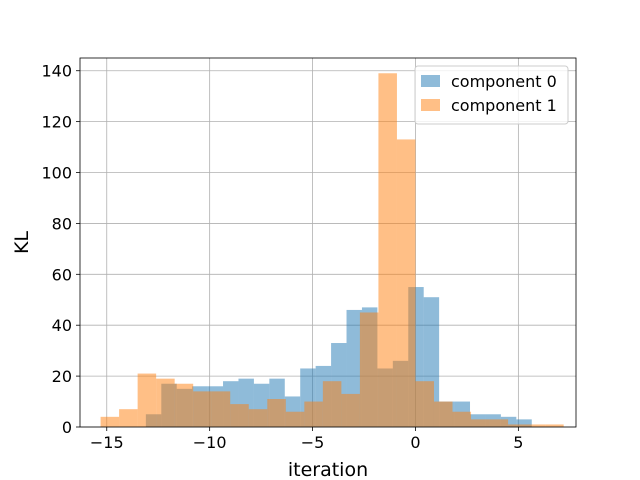 This screenshot has width=640, height=480. I want to click on legend-label-0: component 0, so click(504, 81).